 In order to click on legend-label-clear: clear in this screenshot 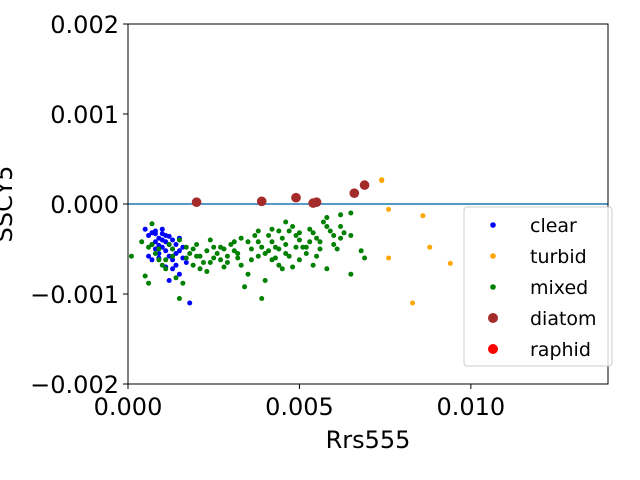, I will do `click(553, 226)`.